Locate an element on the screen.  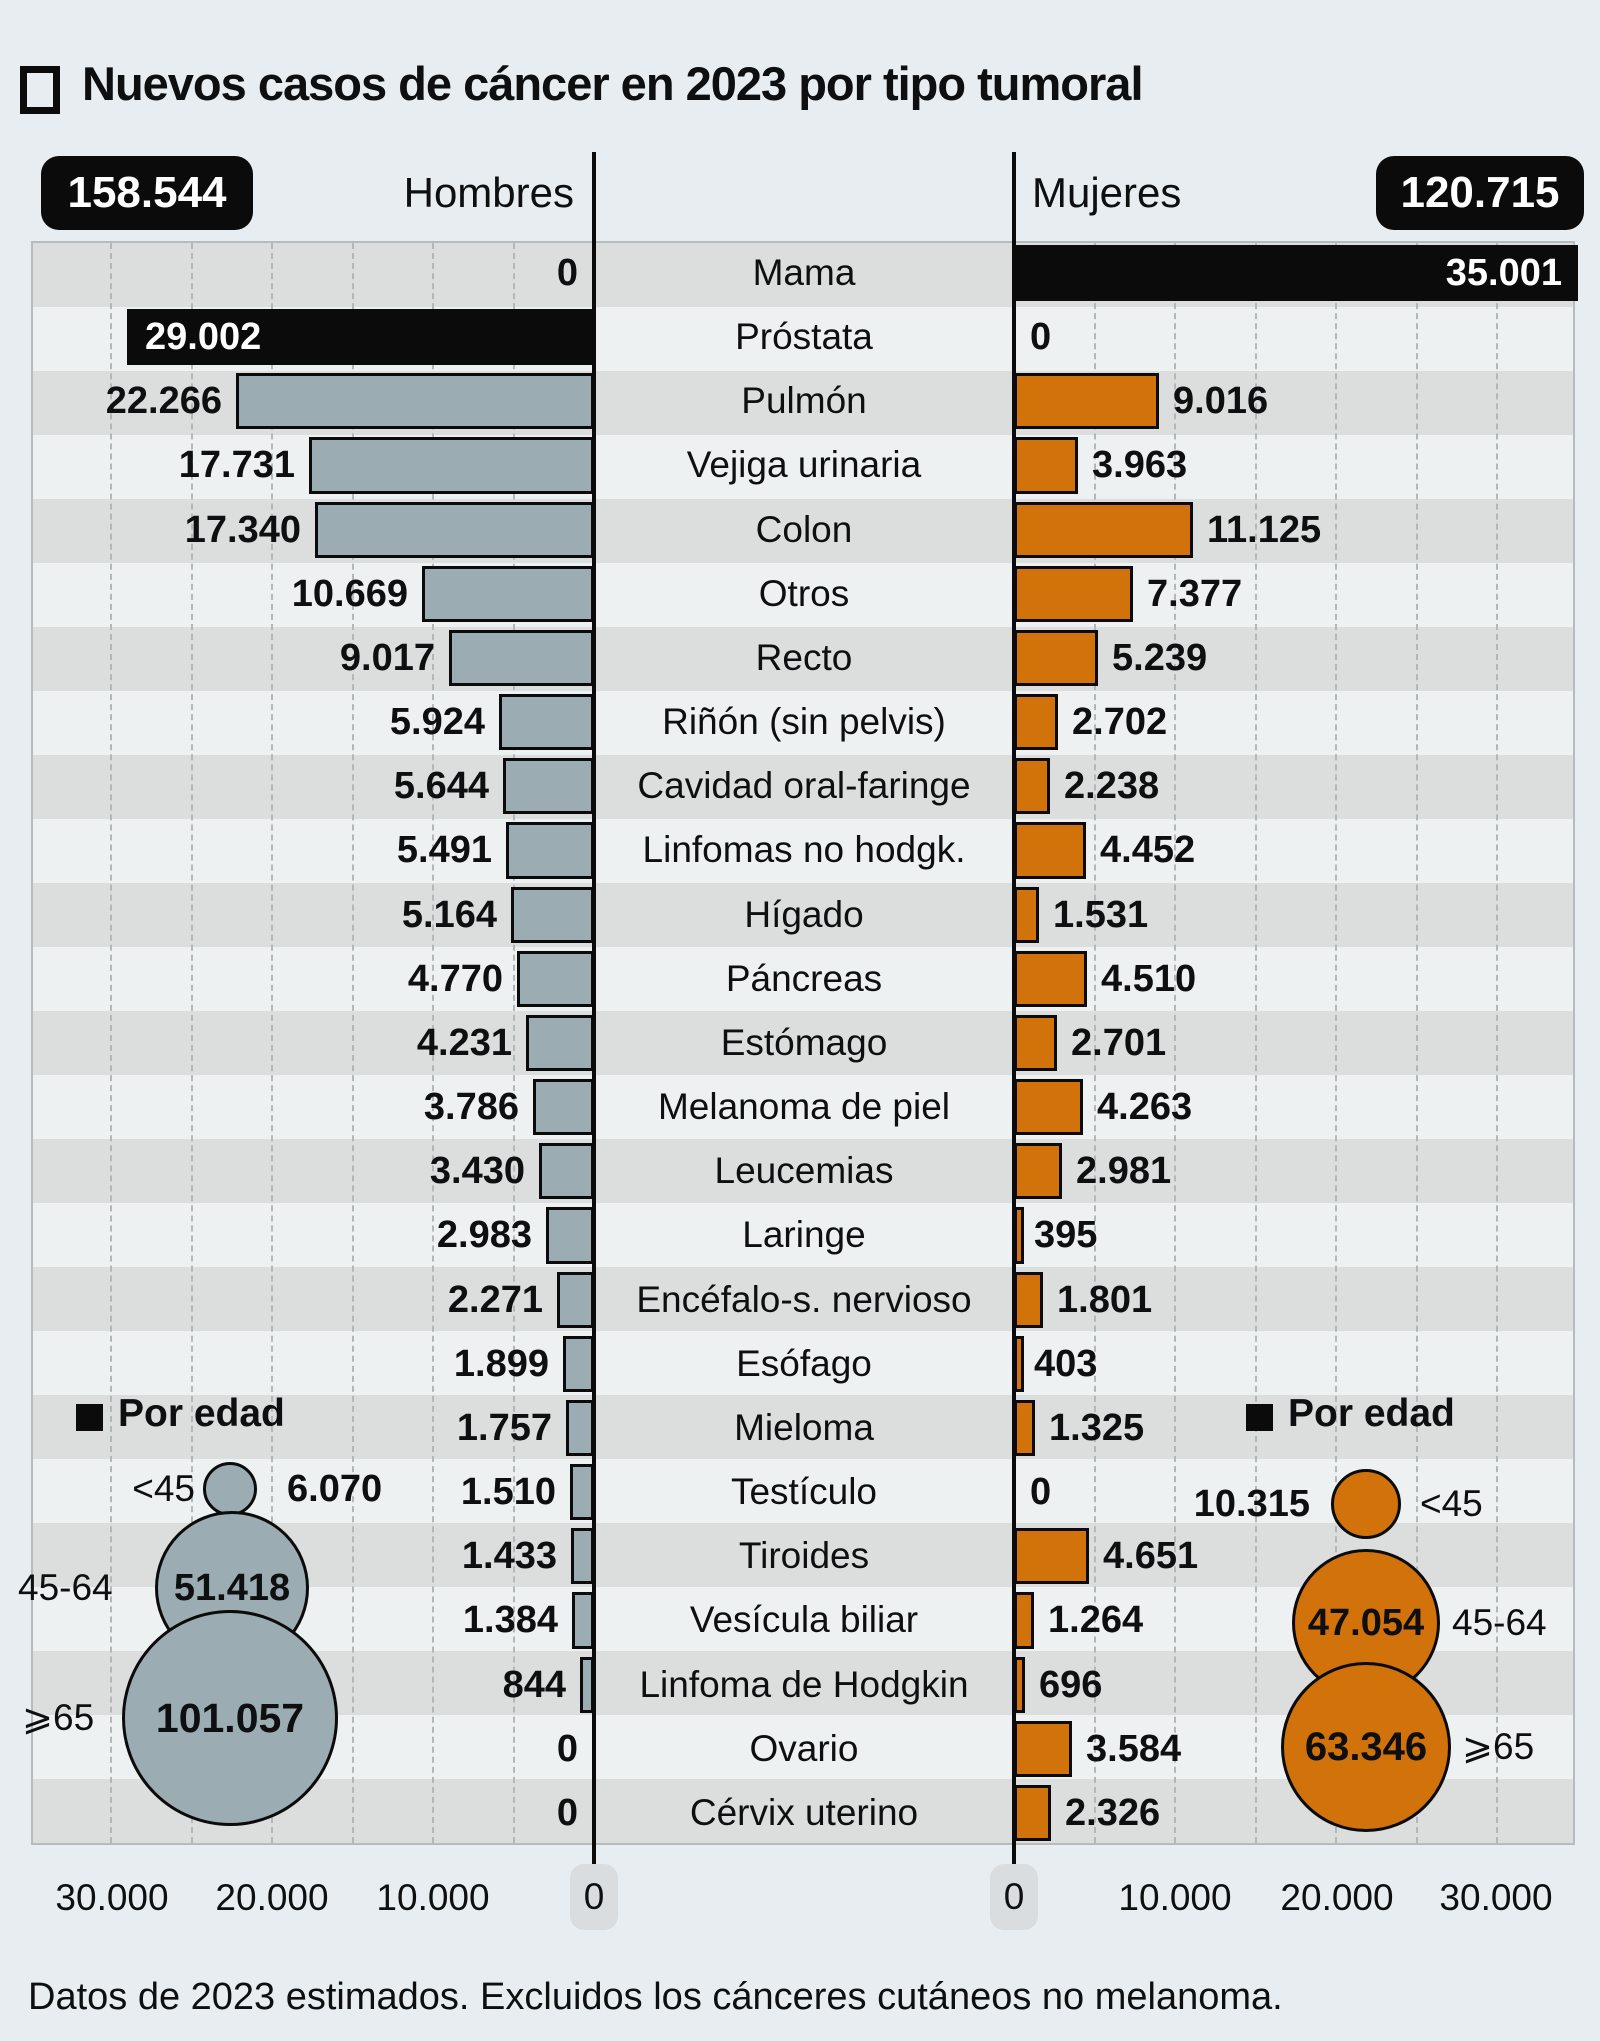
age-bubble-men-under45 is located at coordinates (230, 1489).